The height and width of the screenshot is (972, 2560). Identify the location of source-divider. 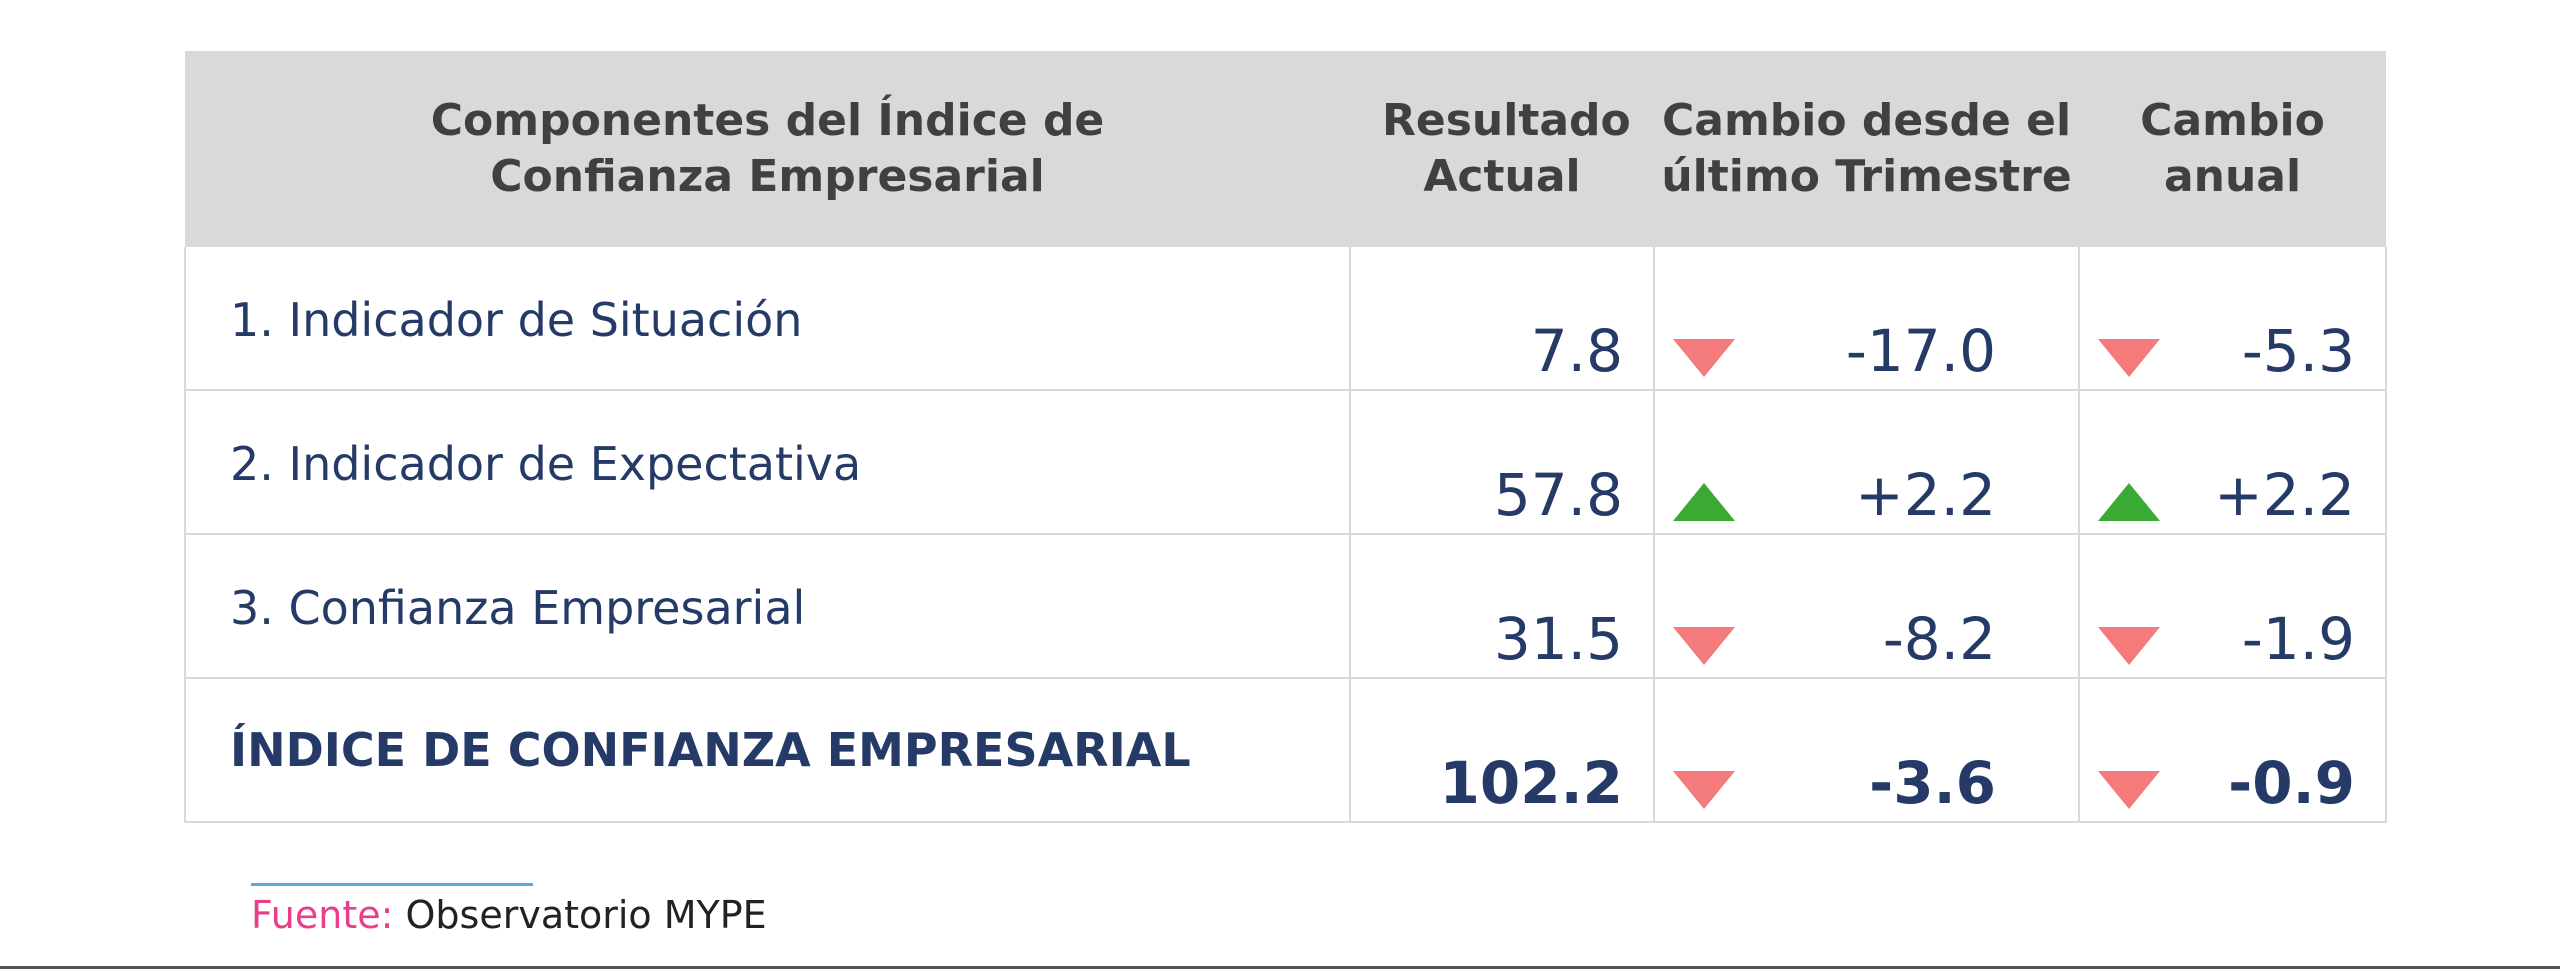
(392, 884).